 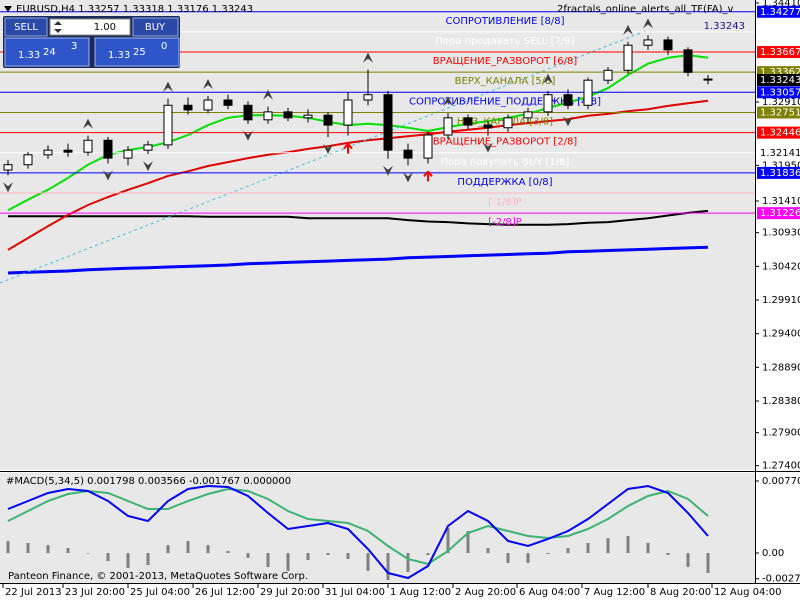 What do you see at coordinates (645, 9) in the screenshot?
I see `indicator-label: 2fractals_online_alerts_all_TF(FA)_v` at bounding box center [645, 9].